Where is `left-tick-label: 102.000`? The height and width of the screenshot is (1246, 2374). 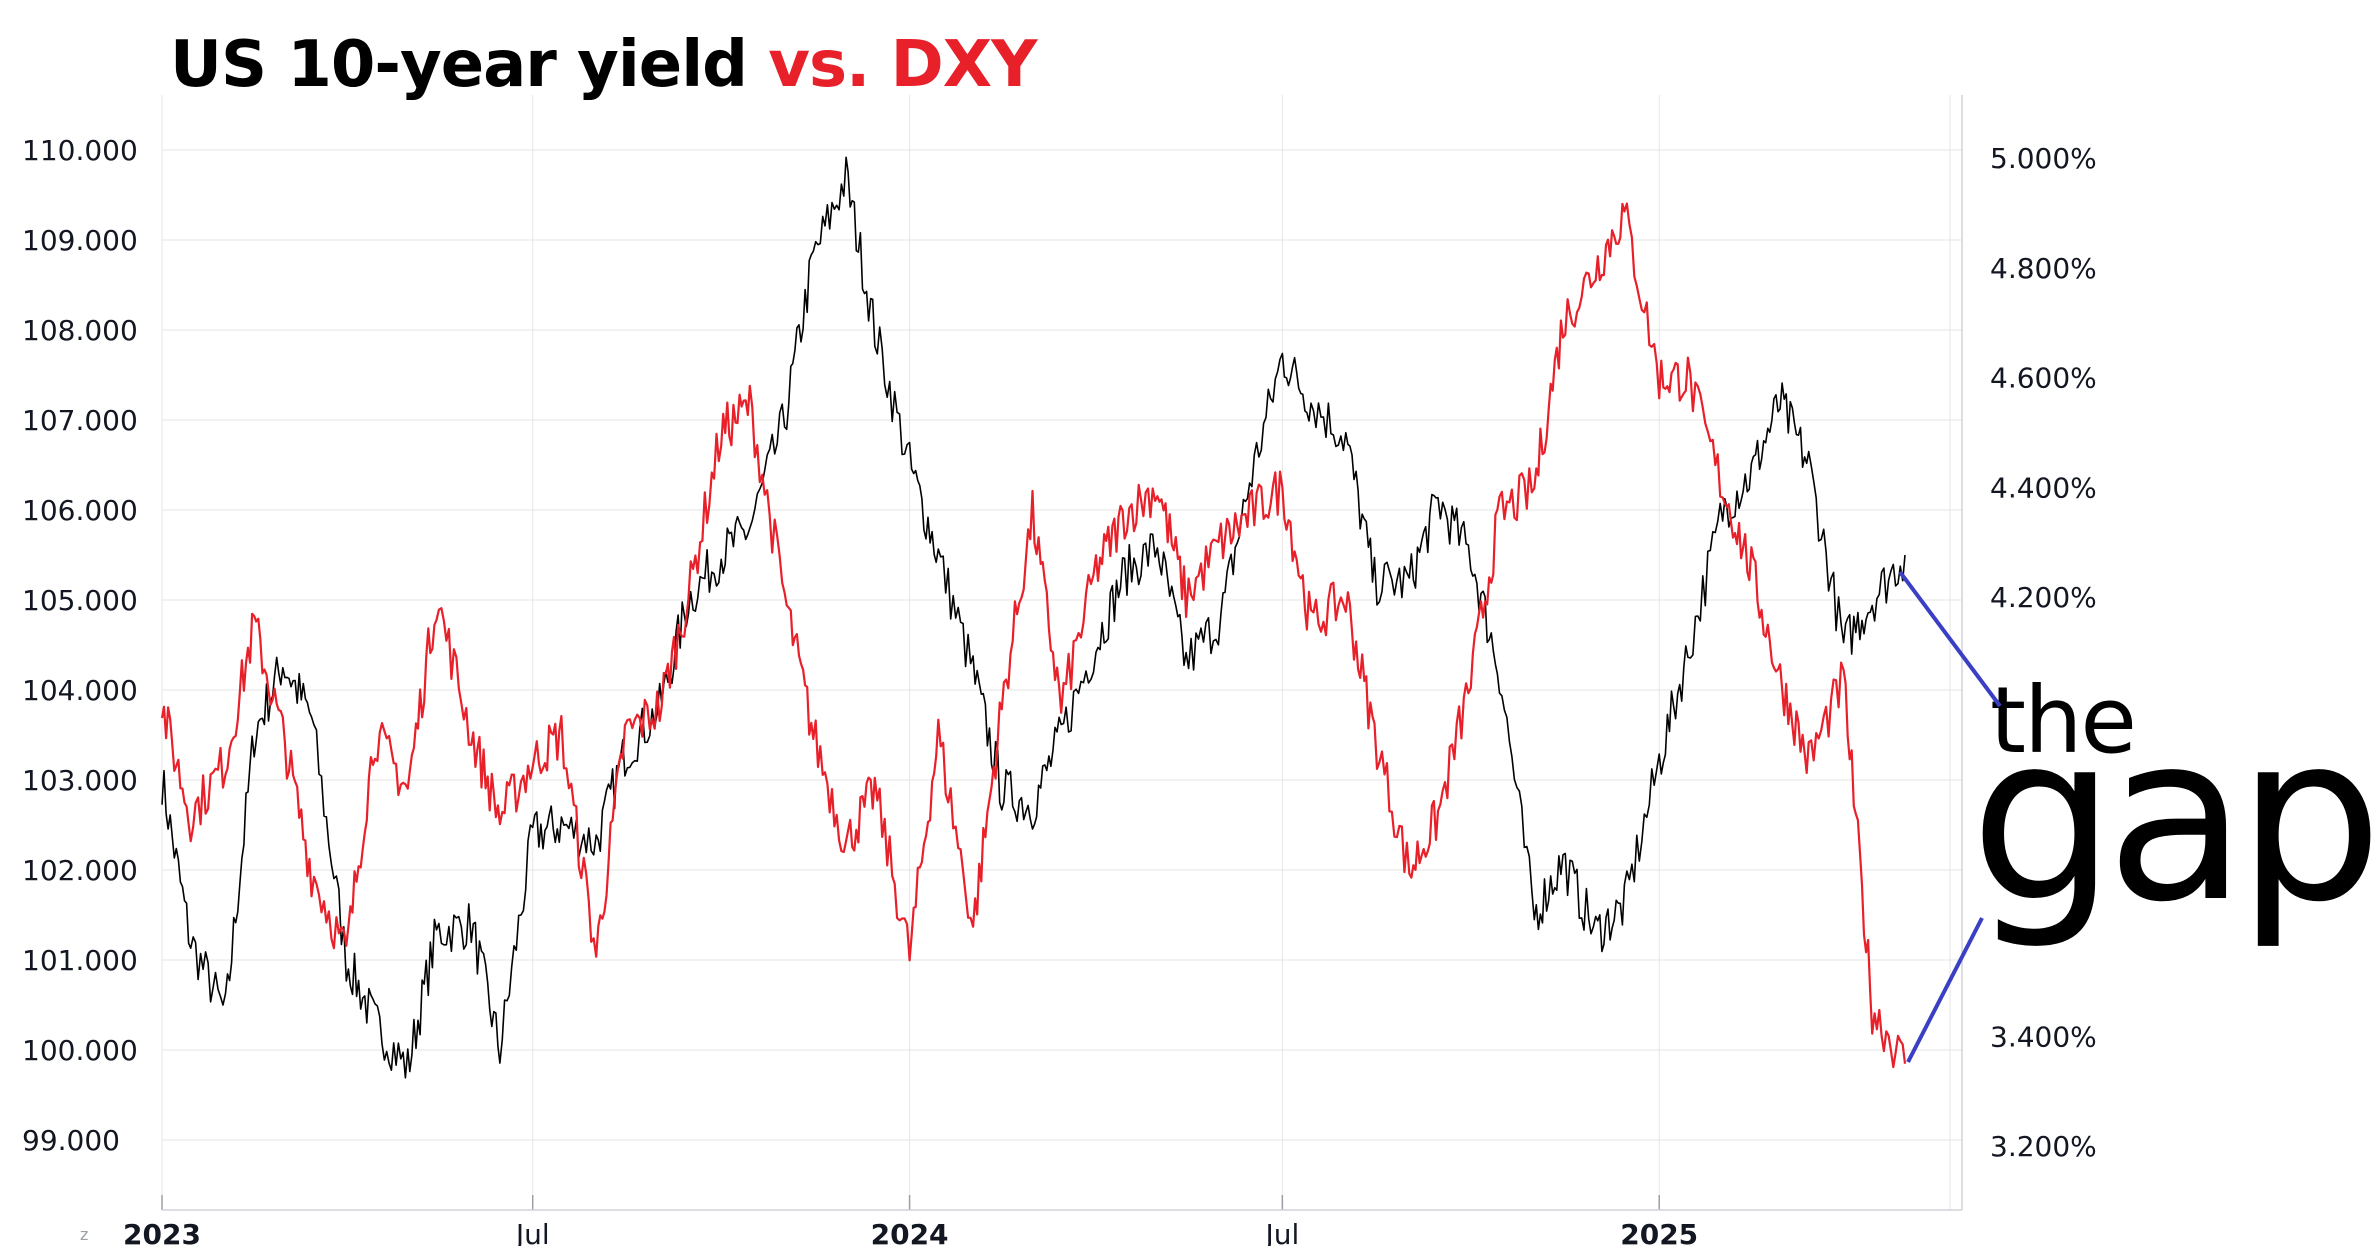 left-tick-label: 102.000 is located at coordinates (80, 870).